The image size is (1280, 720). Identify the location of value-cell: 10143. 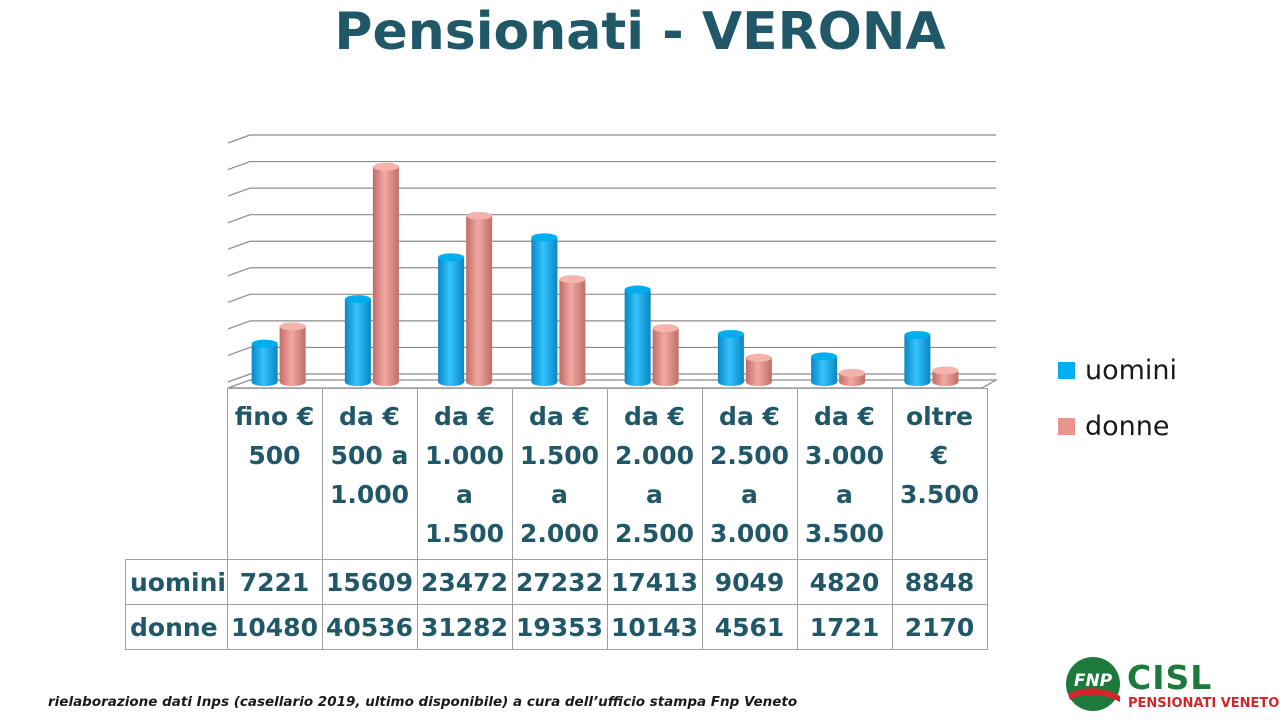
(654, 627).